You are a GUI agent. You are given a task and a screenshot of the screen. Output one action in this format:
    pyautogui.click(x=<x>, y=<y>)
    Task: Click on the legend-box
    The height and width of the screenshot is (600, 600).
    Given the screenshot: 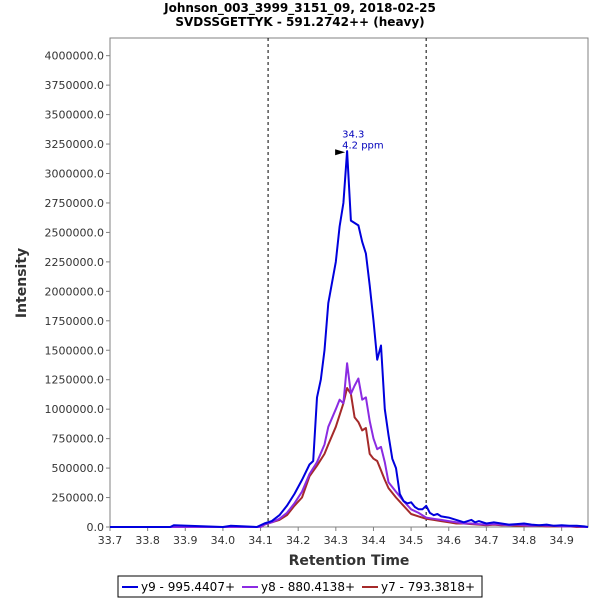 What is the action you would take?
    pyautogui.click(x=300, y=586)
    